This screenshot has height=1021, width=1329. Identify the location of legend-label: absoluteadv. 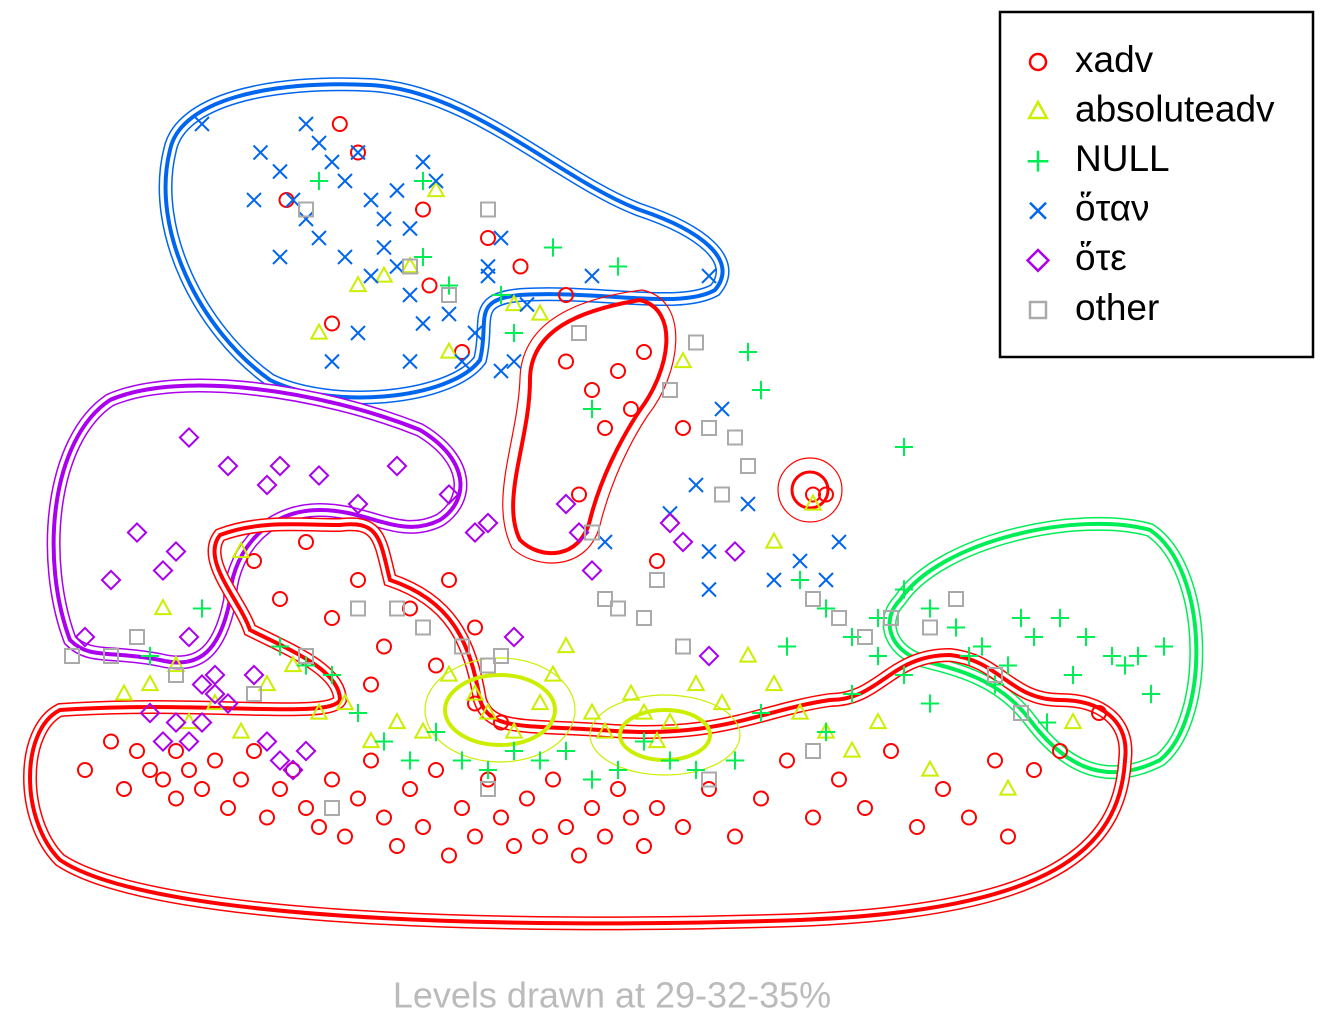
(1175, 108).